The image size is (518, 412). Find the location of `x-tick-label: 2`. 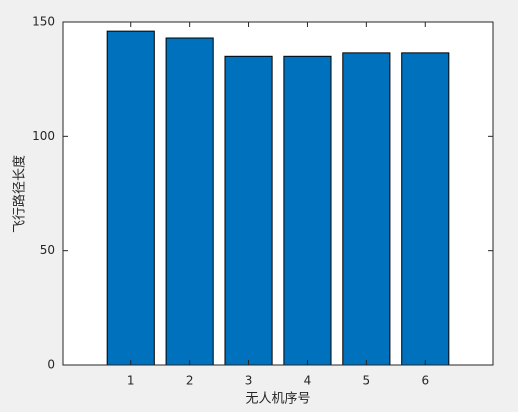

x-tick-label: 2 is located at coordinates (190, 381).